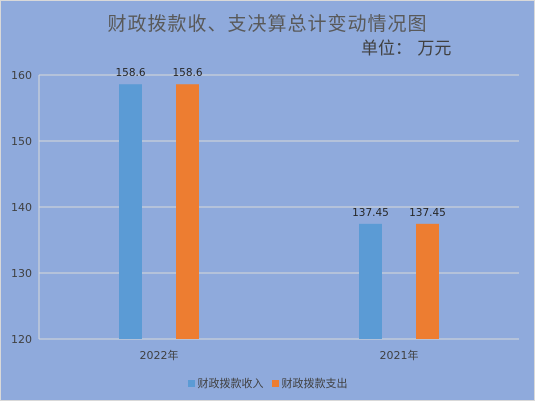  What do you see at coordinates (187, 73) in the screenshot?
I see `data-label-expense-0: 158.6` at bounding box center [187, 73].